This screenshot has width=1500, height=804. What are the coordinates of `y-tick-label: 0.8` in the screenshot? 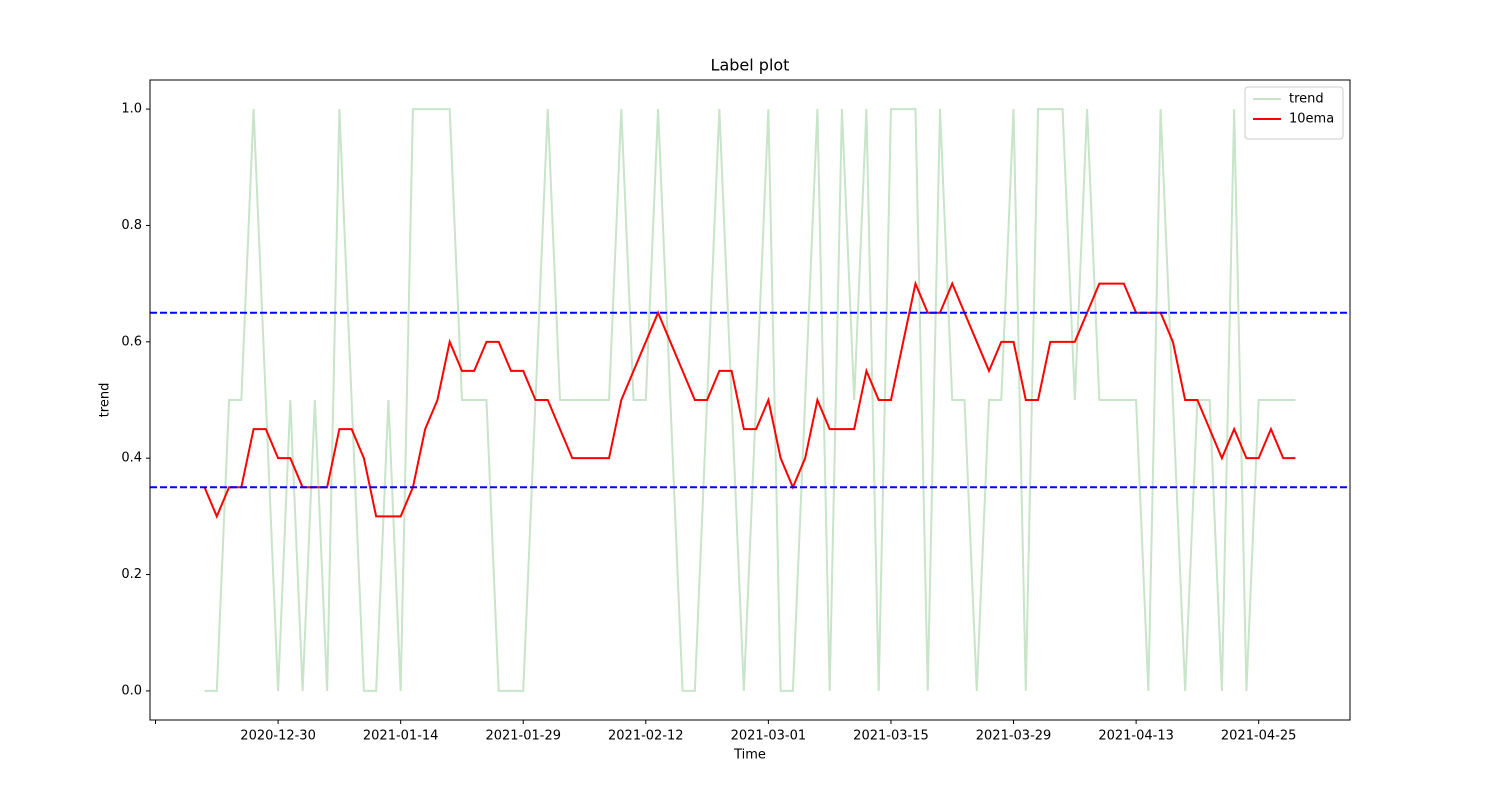 It's located at (131, 225).